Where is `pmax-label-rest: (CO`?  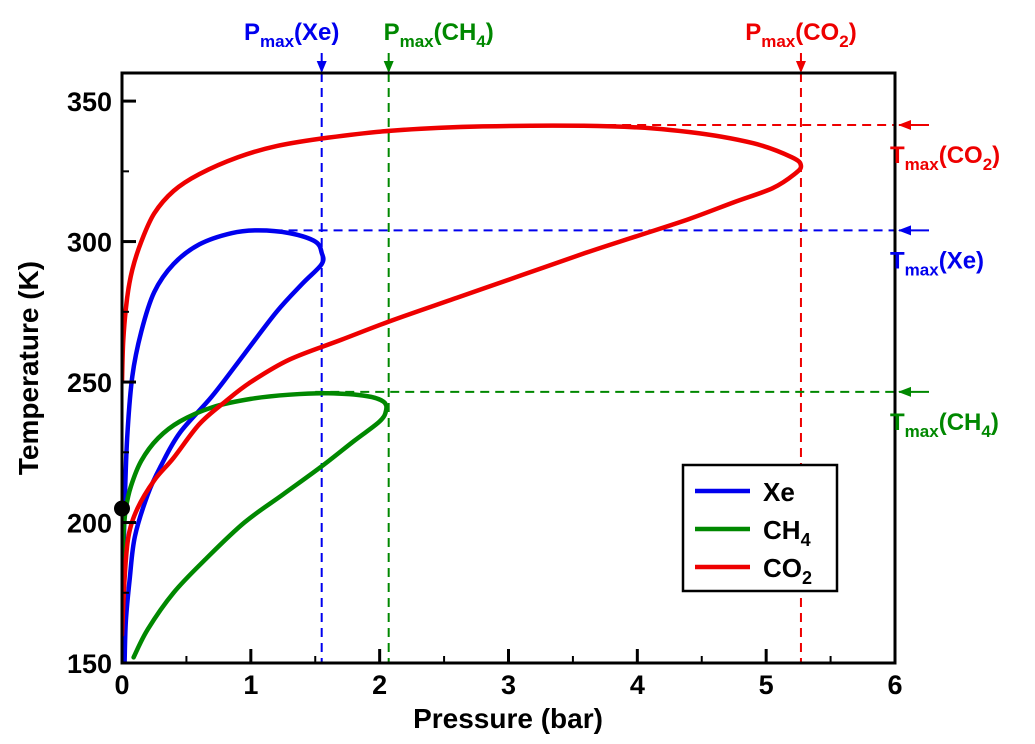
pmax-label-rest: (CO is located at coordinates (817, 32).